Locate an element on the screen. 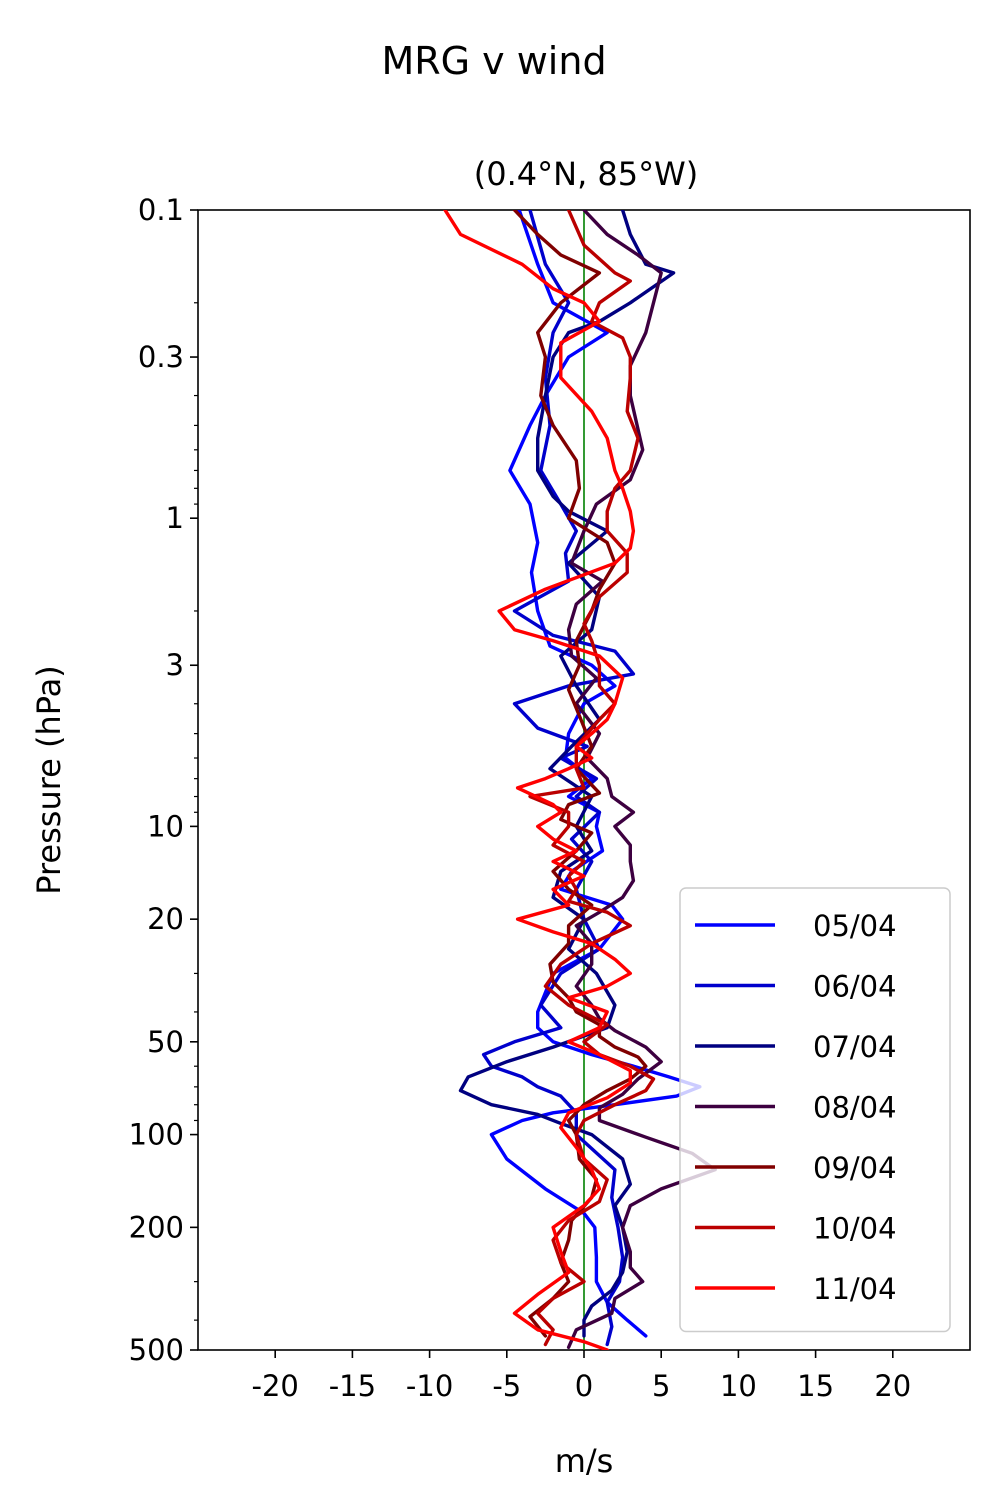 This screenshot has width=990, height=1500. y-tick-label: 3 is located at coordinates (175, 665).